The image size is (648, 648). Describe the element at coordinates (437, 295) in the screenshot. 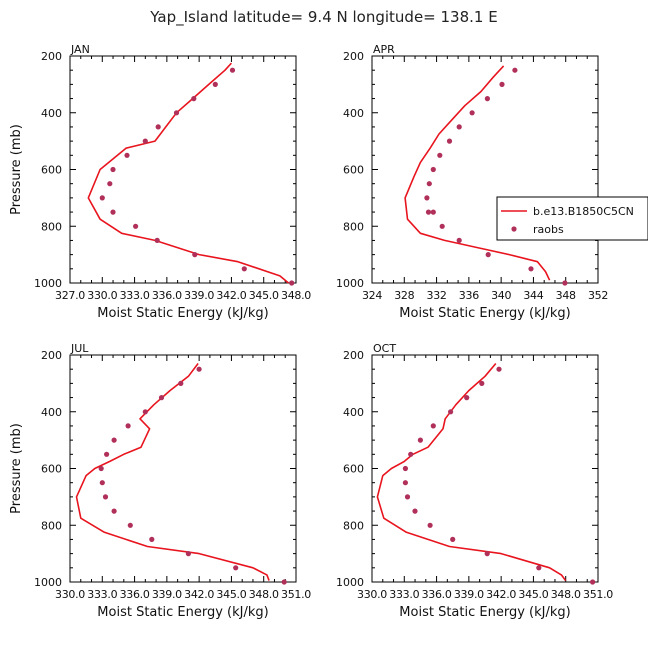

I see `x-tick-label: 332` at that location.